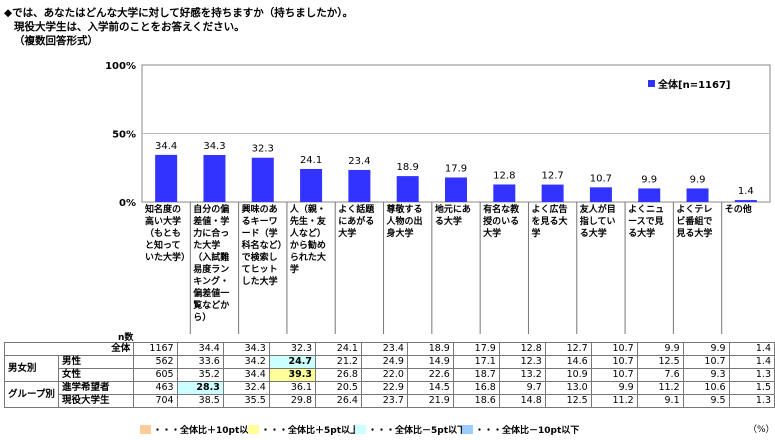  Describe the element at coordinates (155, 388) in the screenshot. I see `n-count: 463` at that location.